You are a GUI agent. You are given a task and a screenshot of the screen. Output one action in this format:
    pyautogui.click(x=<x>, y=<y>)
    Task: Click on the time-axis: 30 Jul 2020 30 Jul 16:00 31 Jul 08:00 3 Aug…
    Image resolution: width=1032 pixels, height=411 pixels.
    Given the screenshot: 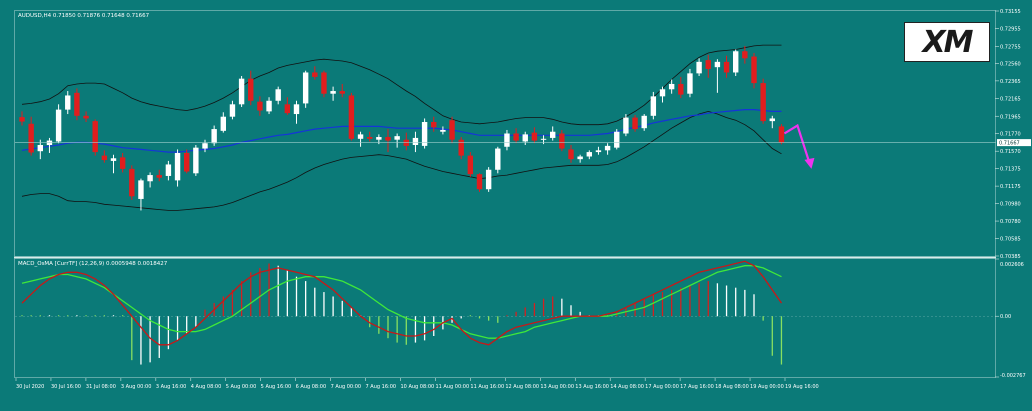 What is the action you would take?
    pyautogui.click(x=417, y=384)
    